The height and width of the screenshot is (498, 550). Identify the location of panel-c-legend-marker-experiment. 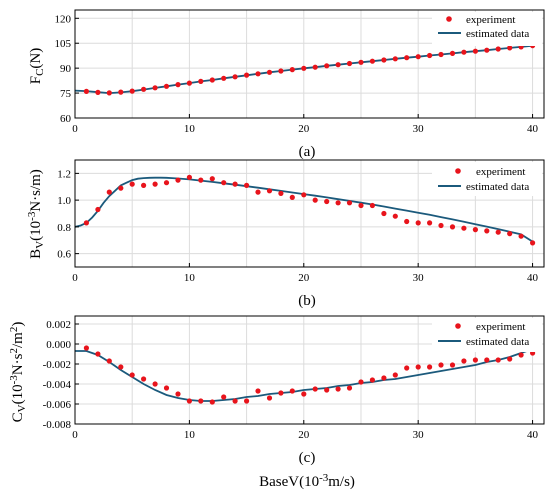
(458, 326).